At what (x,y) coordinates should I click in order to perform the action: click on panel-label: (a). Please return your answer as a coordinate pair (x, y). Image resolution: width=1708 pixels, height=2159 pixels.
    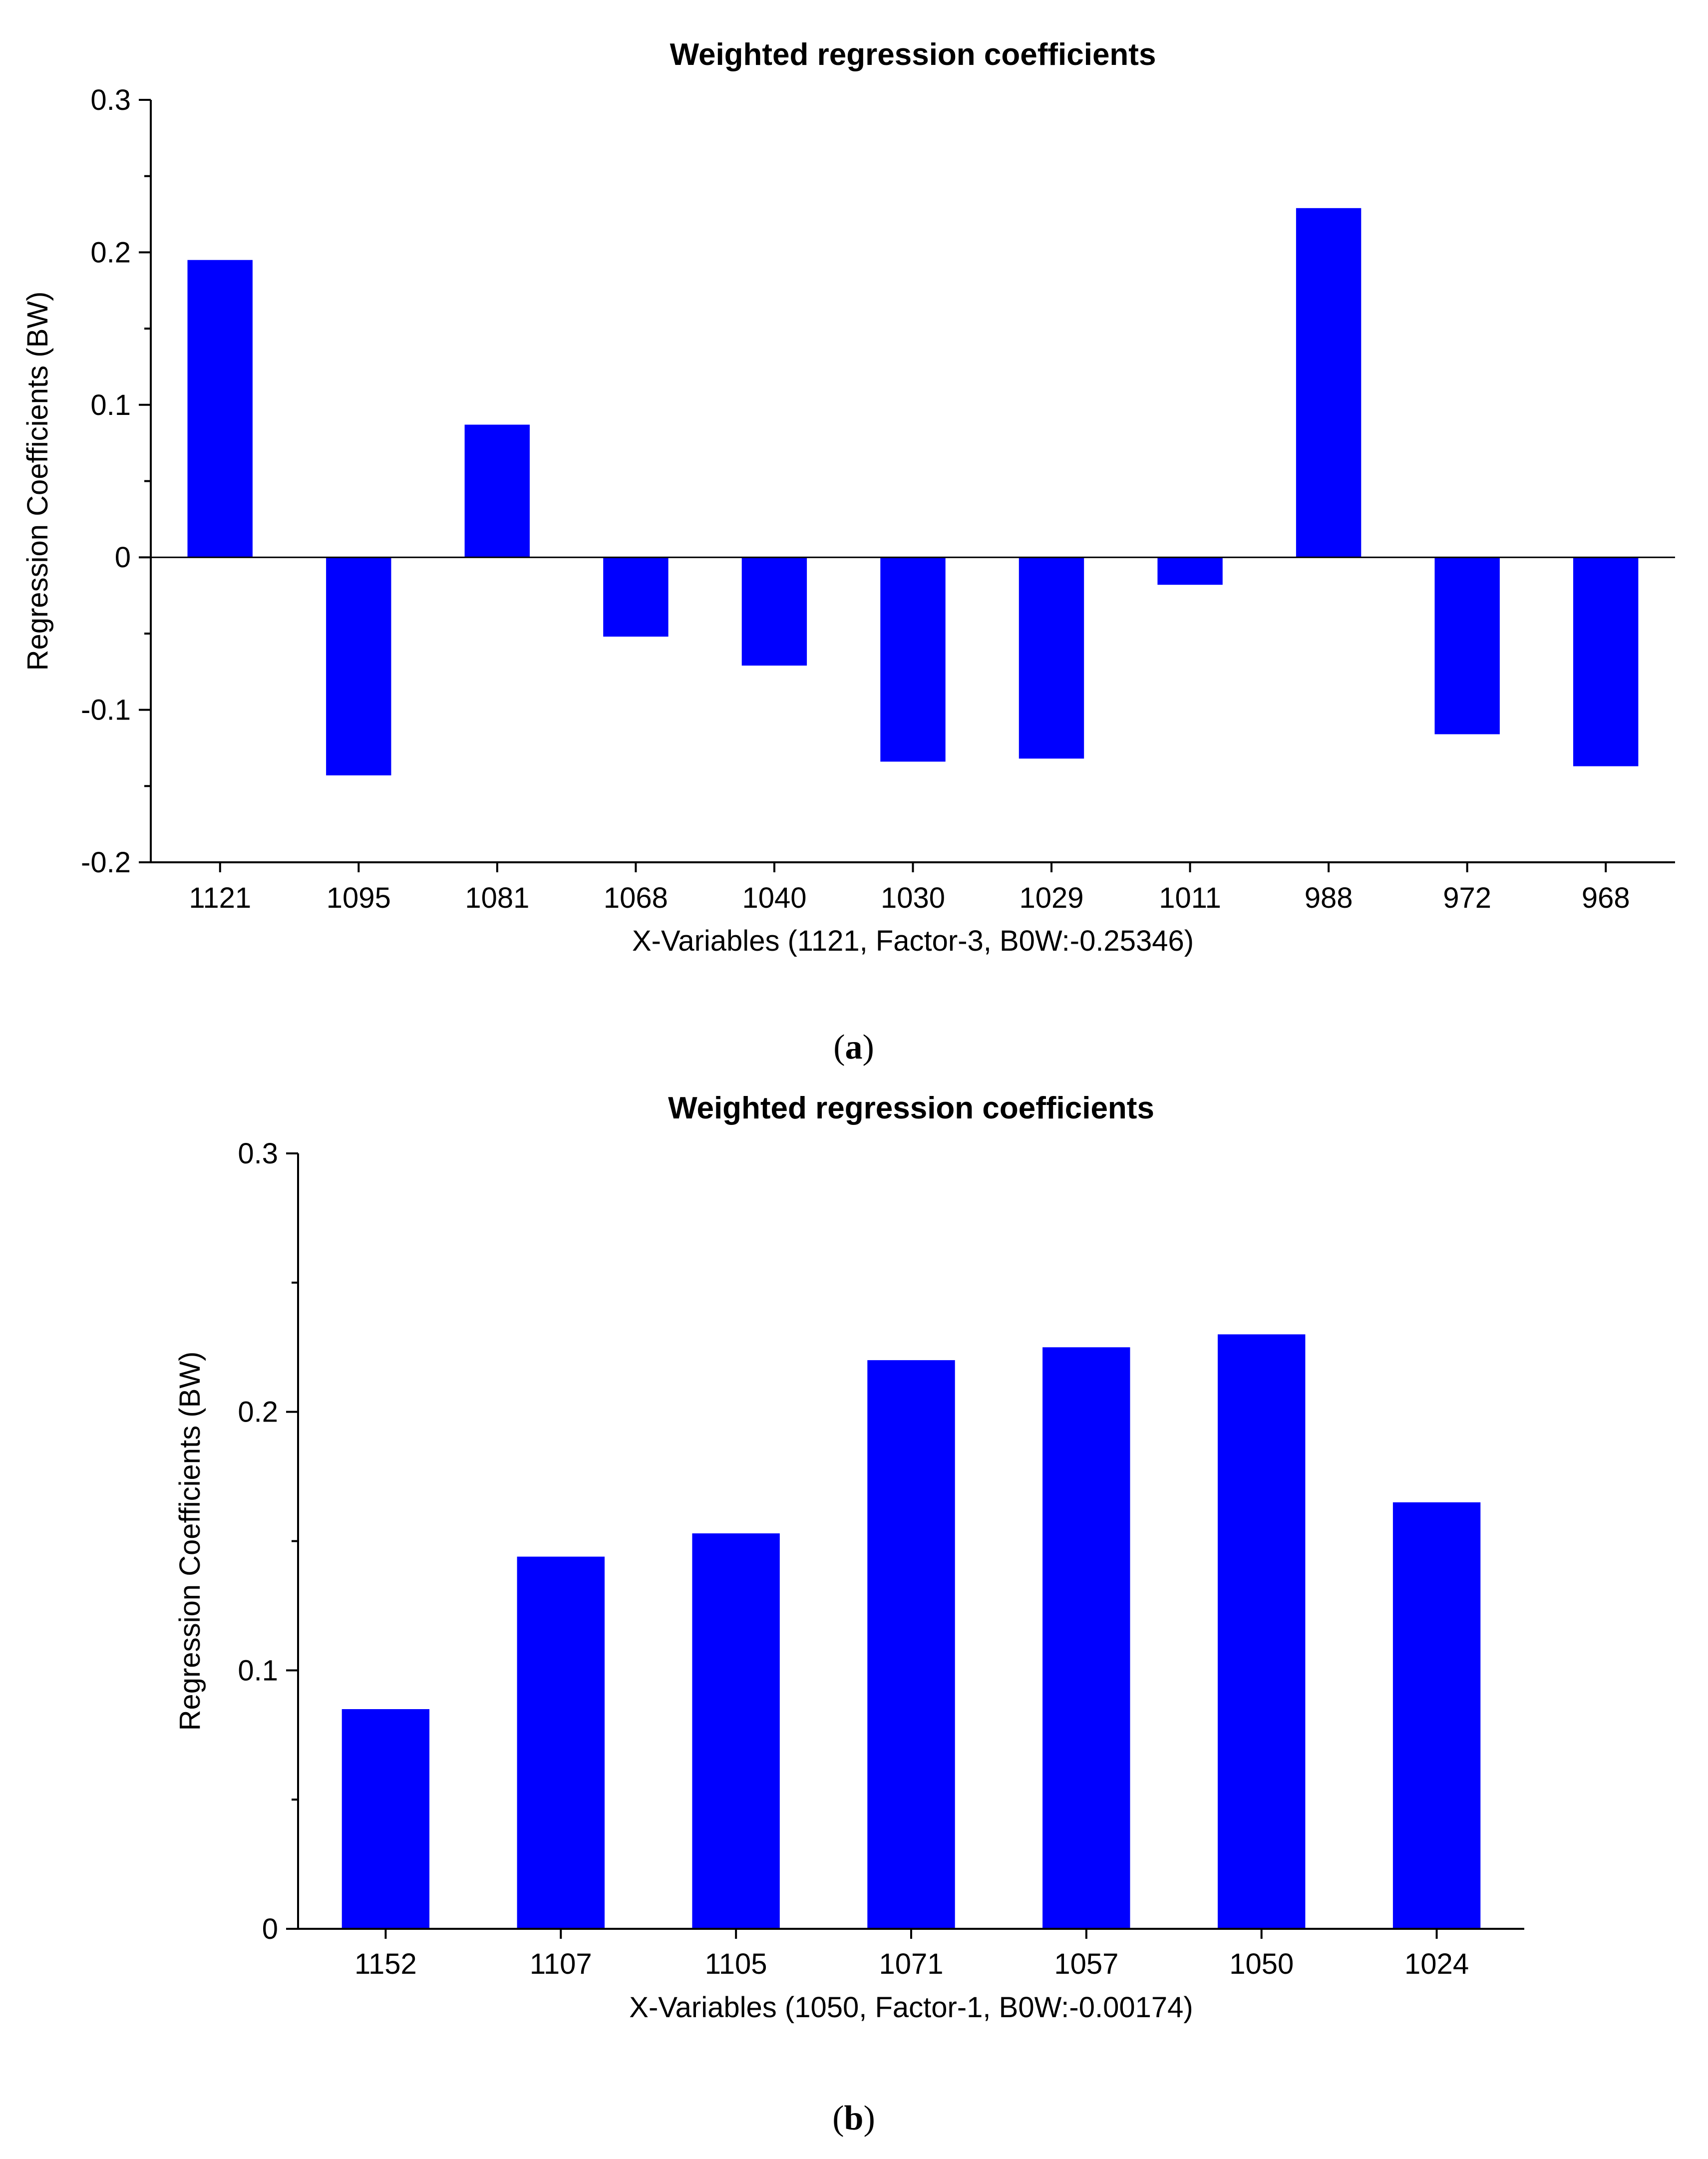
    Looking at the image, I should click on (853, 1047).